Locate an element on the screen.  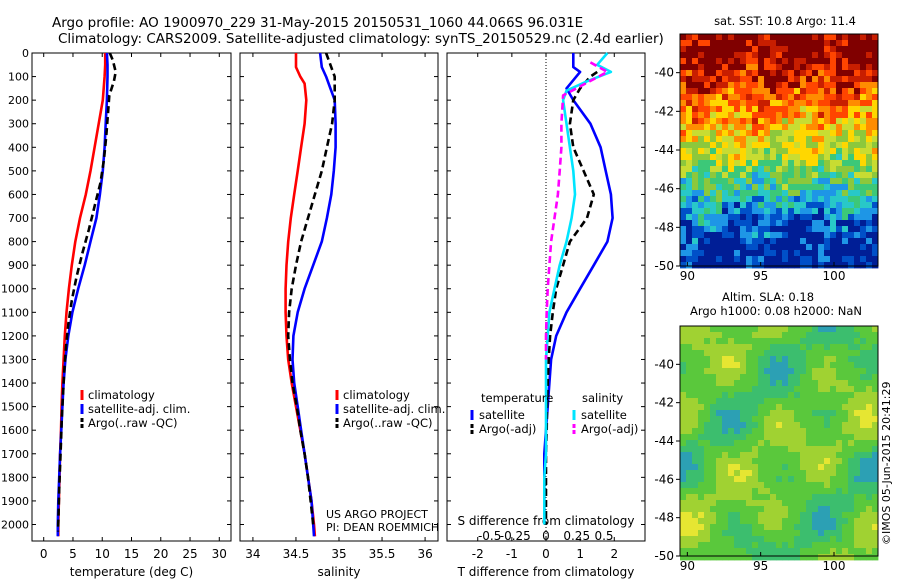
x-axis-label: temperature (deg C) is located at coordinates (131, 572).